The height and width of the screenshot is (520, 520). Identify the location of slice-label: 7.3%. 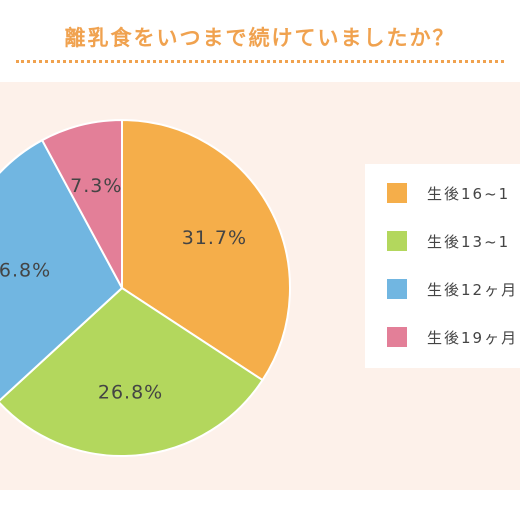
(96, 186).